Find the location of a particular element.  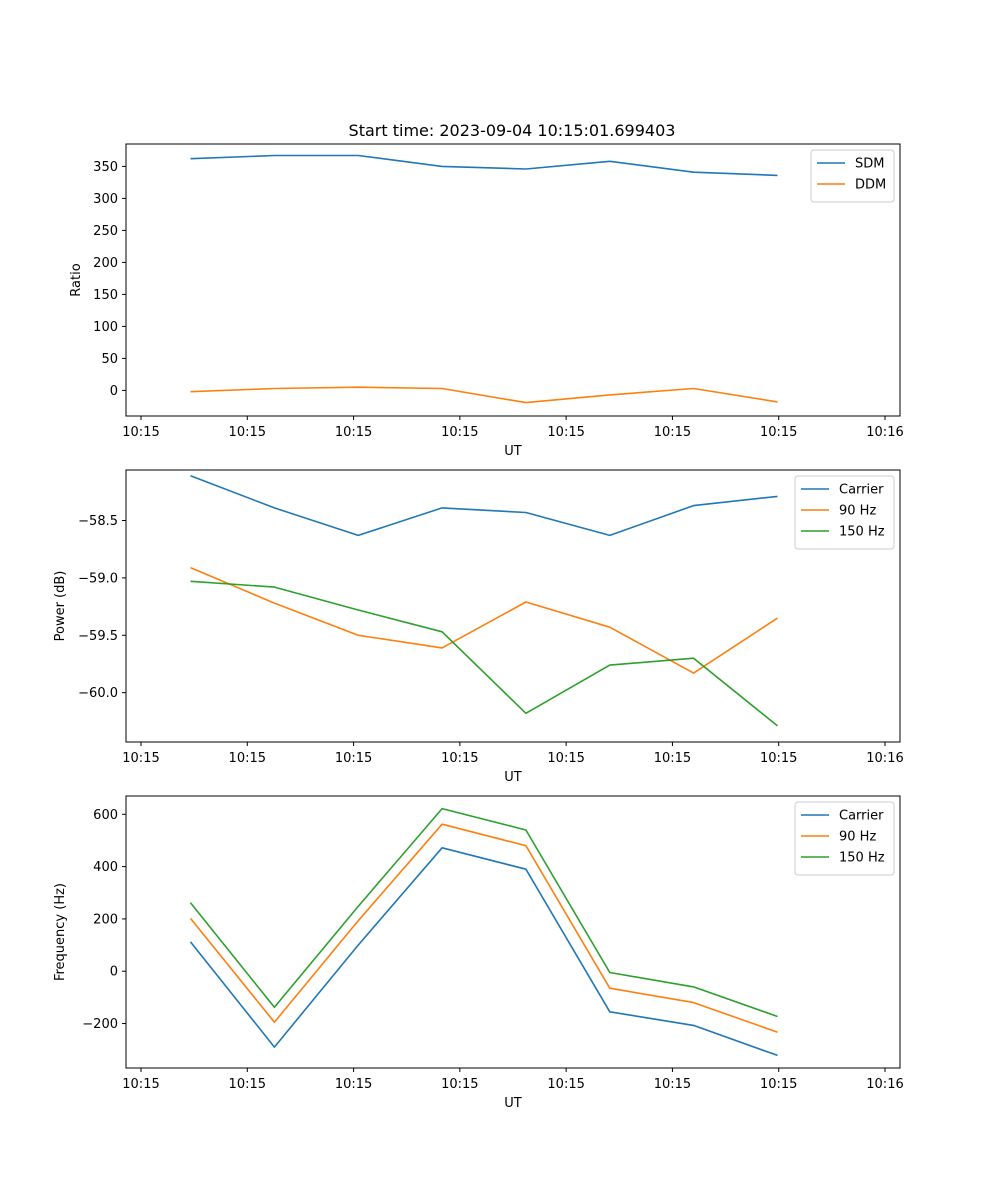

y-tick-label: −60.0 is located at coordinates (98, 693).